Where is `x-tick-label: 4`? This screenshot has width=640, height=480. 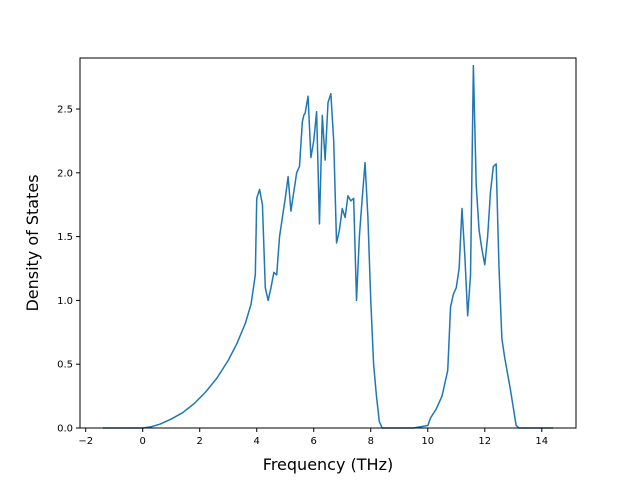 x-tick-label: 4 is located at coordinates (257, 441).